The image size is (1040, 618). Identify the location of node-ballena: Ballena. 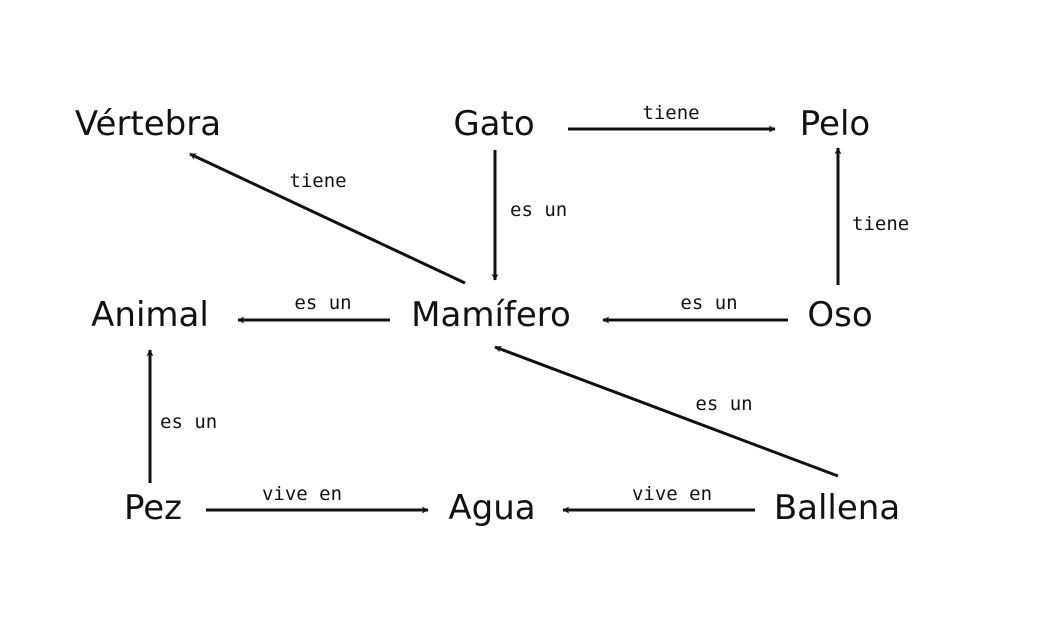
(837, 508).